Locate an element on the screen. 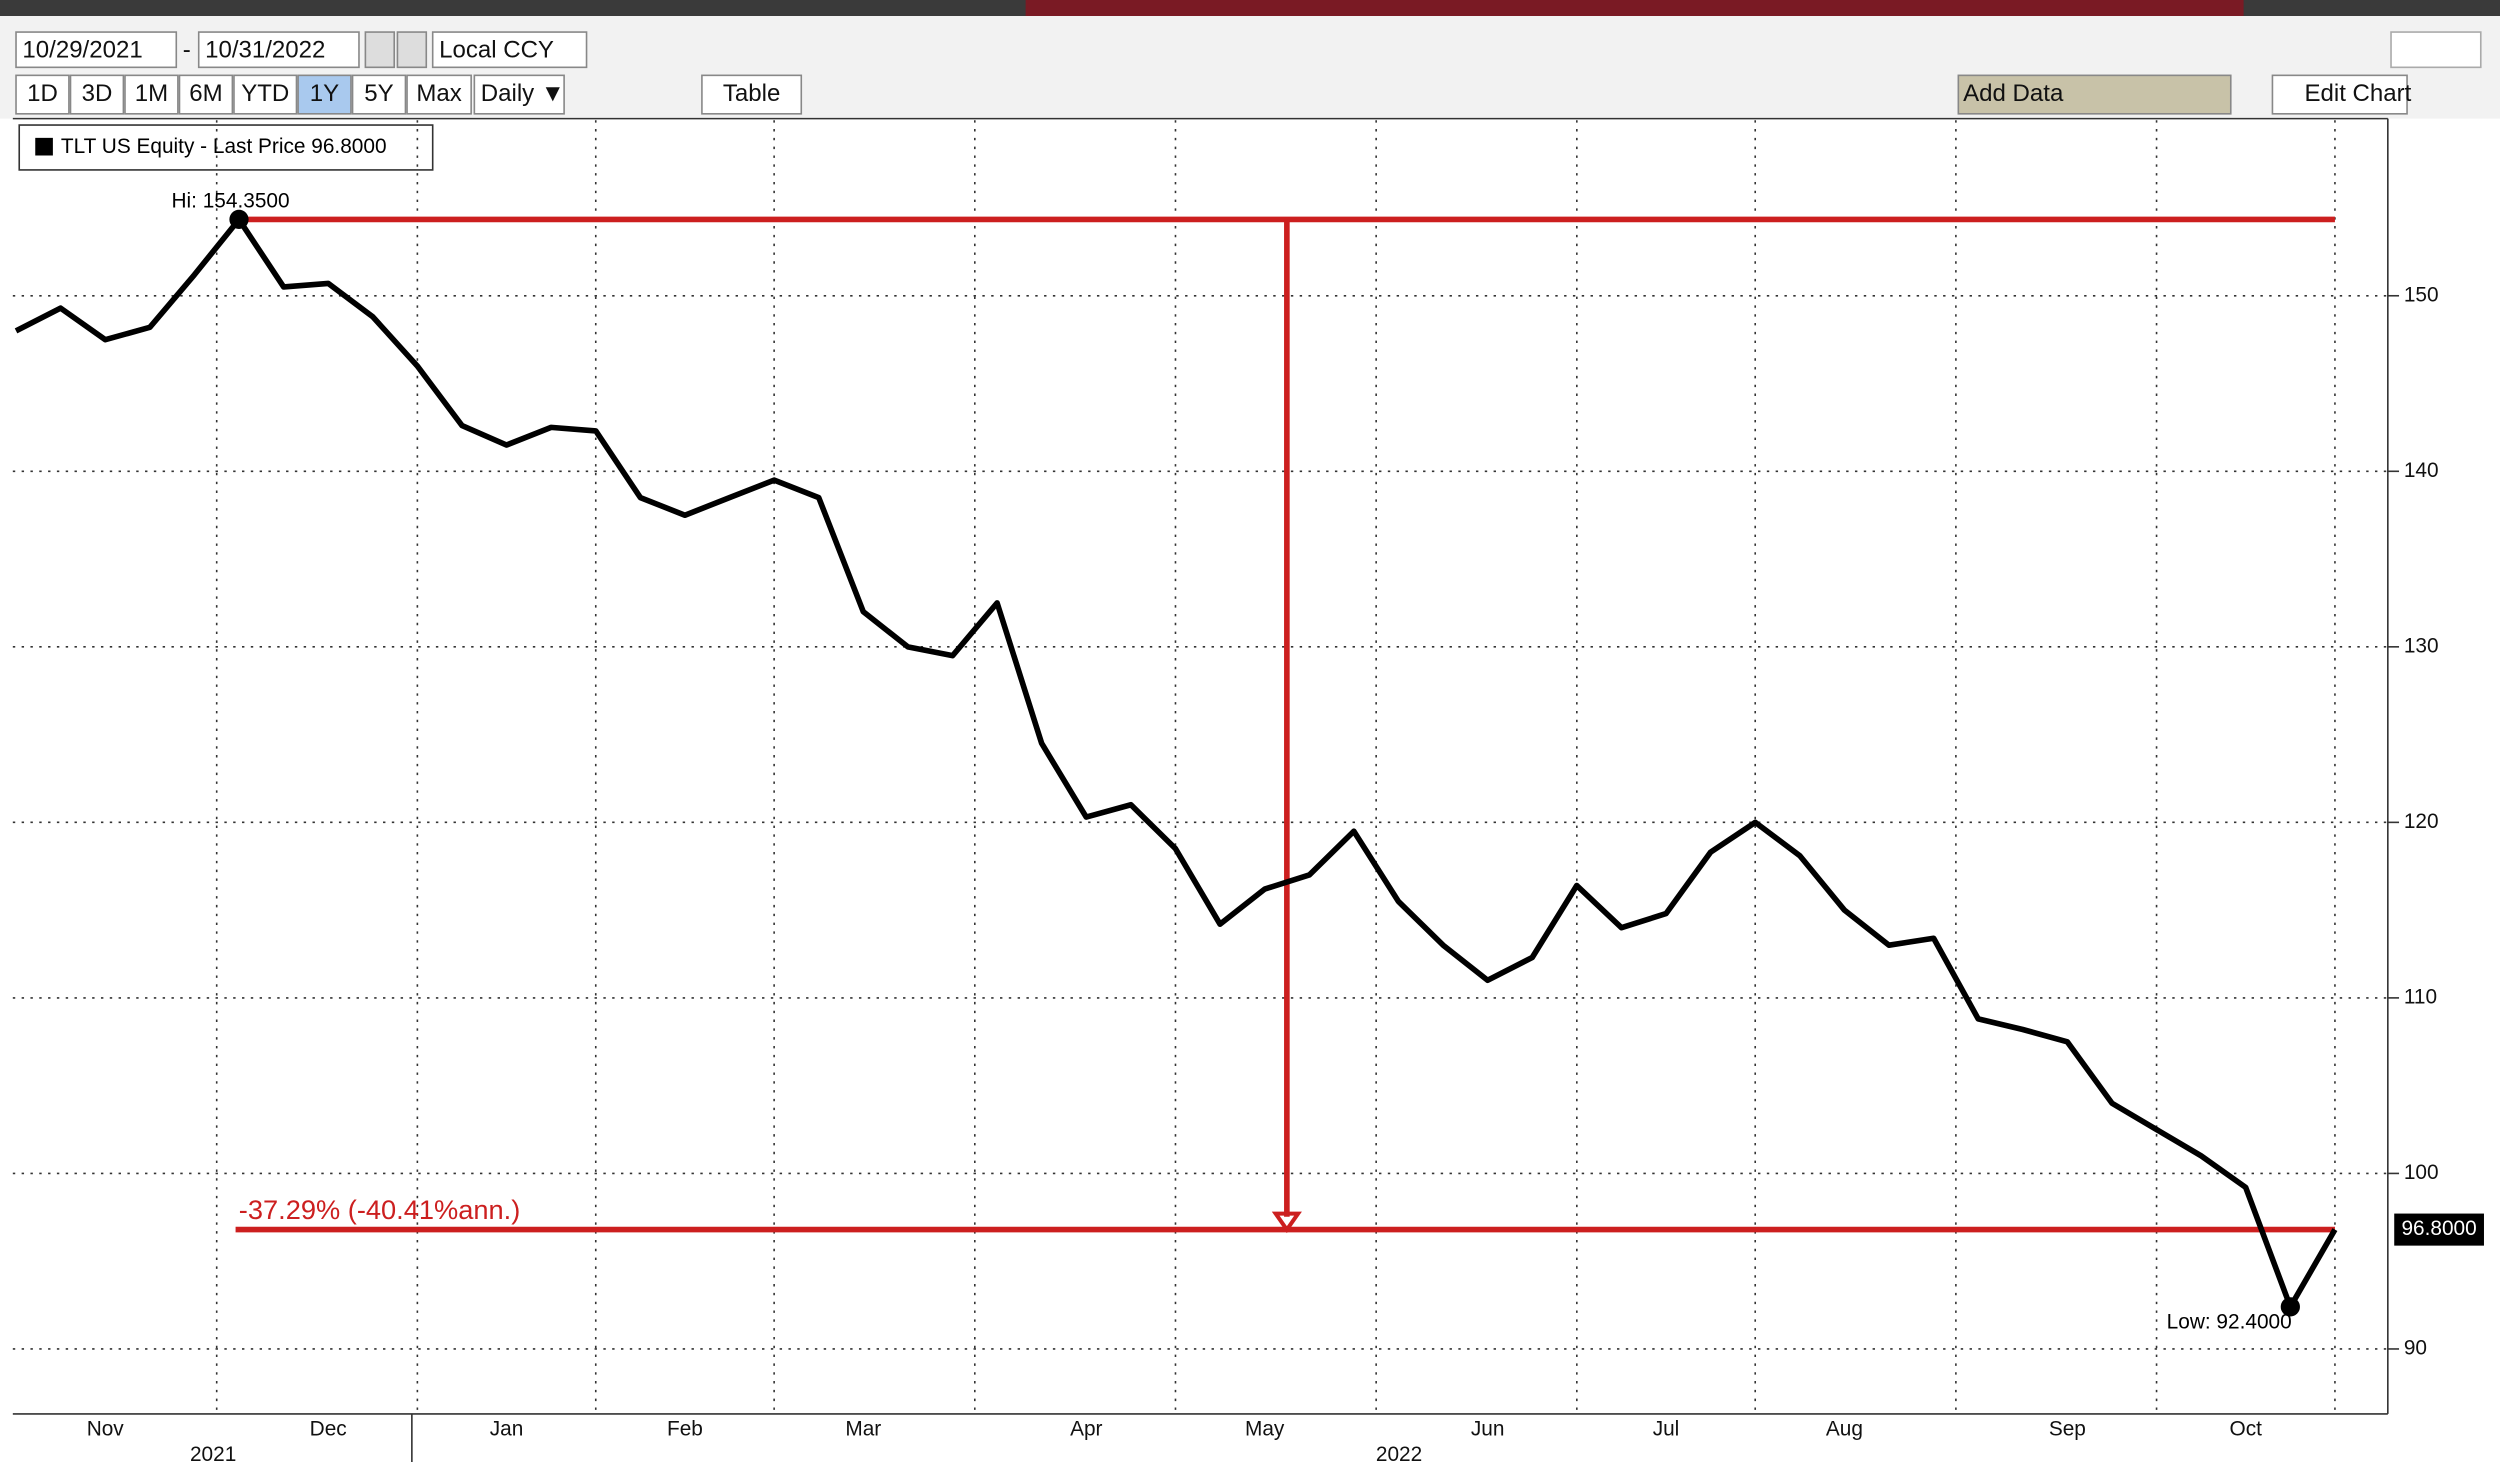 Image resolution: width=2500 pixels, height=1462 pixels. frequency-select is located at coordinates (519, 94).